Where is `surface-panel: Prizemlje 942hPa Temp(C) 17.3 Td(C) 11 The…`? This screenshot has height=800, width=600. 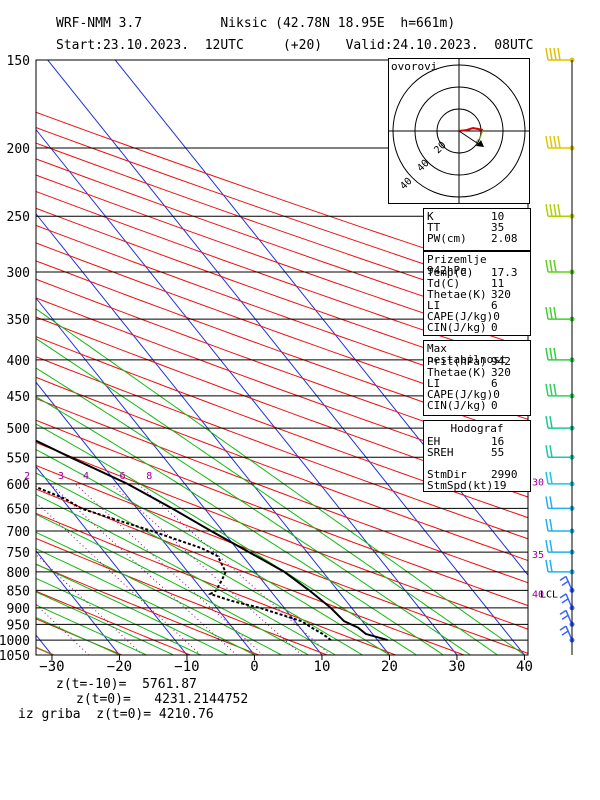
surface-panel: Prizemlje 942hPa Temp(C) 17.3 Td(C) 11 The… is located at coordinates (477, 293).